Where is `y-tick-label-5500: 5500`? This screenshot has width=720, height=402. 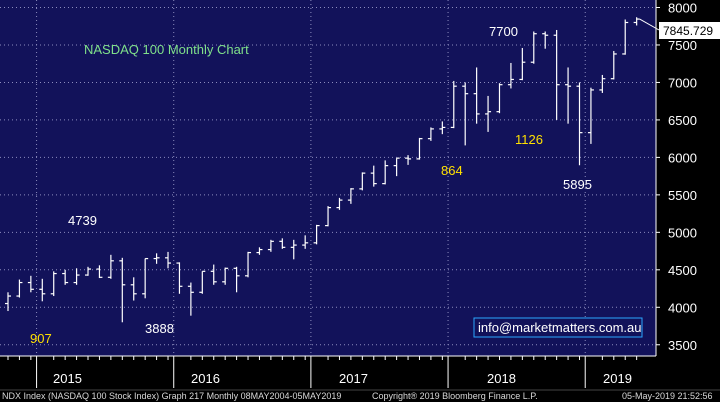 y-tick-label-5500: 5500 is located at coordinates (682, 195).